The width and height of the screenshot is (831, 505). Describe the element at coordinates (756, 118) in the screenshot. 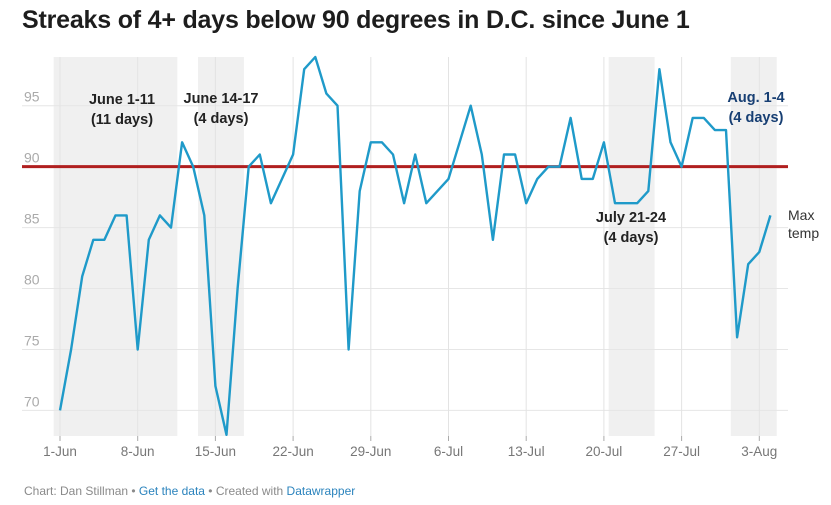

I see `streak-days-4: (4 days)` at that location.